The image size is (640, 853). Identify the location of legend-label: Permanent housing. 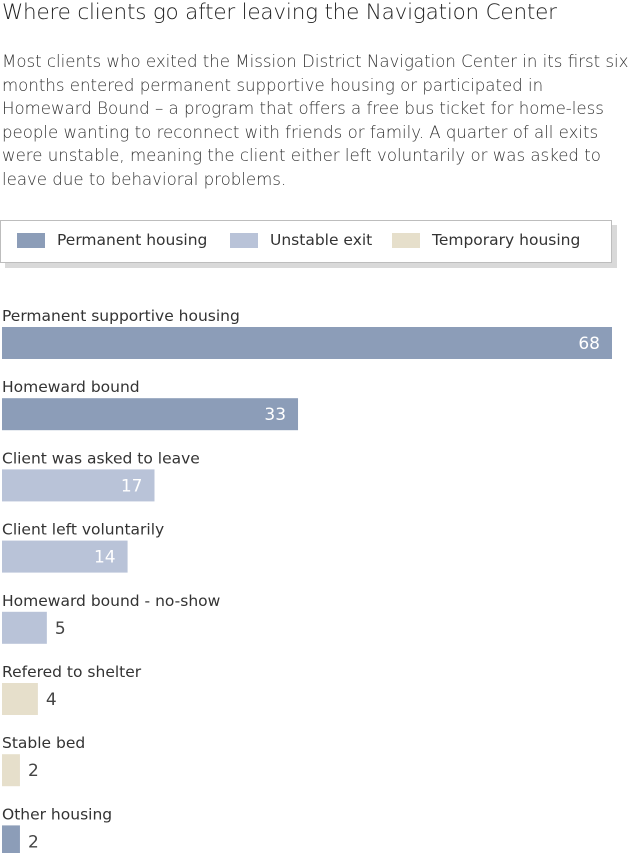
(132, 240).